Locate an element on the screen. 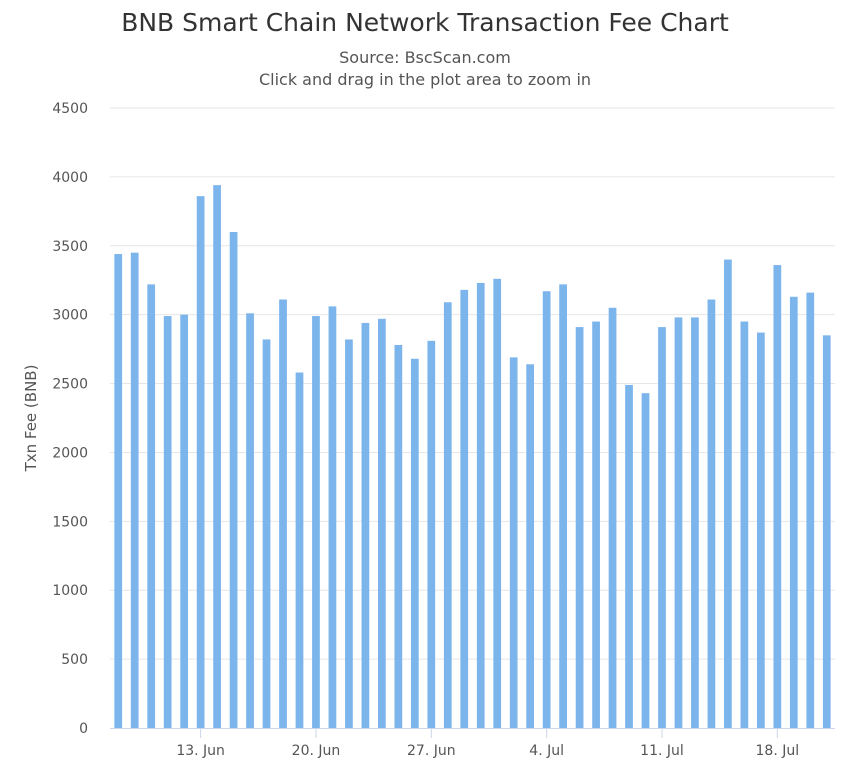 The height and width of the screenshot is (779, 850). y-axis-title: Txn Fee (BNB) is located at coordinates (31, 419).